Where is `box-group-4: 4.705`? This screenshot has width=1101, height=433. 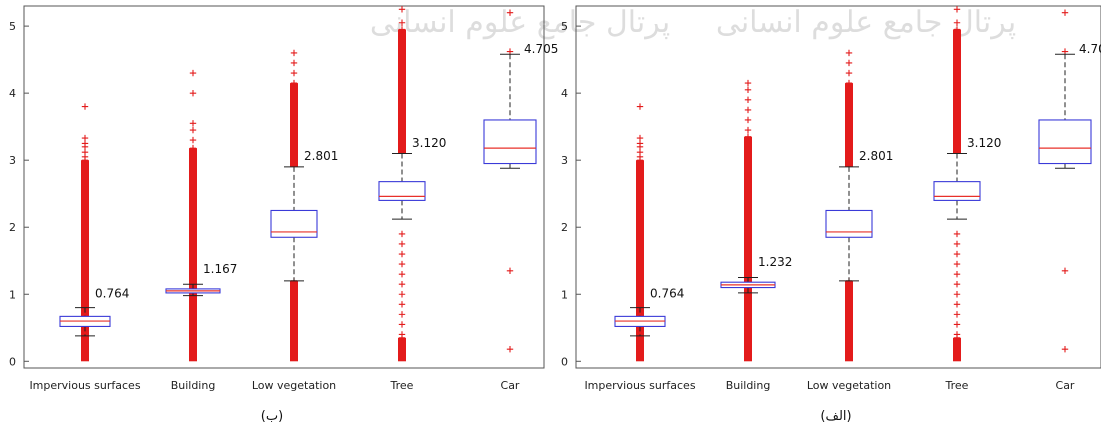 box-group-4: 4.705 is located at coordinates (520, 181).